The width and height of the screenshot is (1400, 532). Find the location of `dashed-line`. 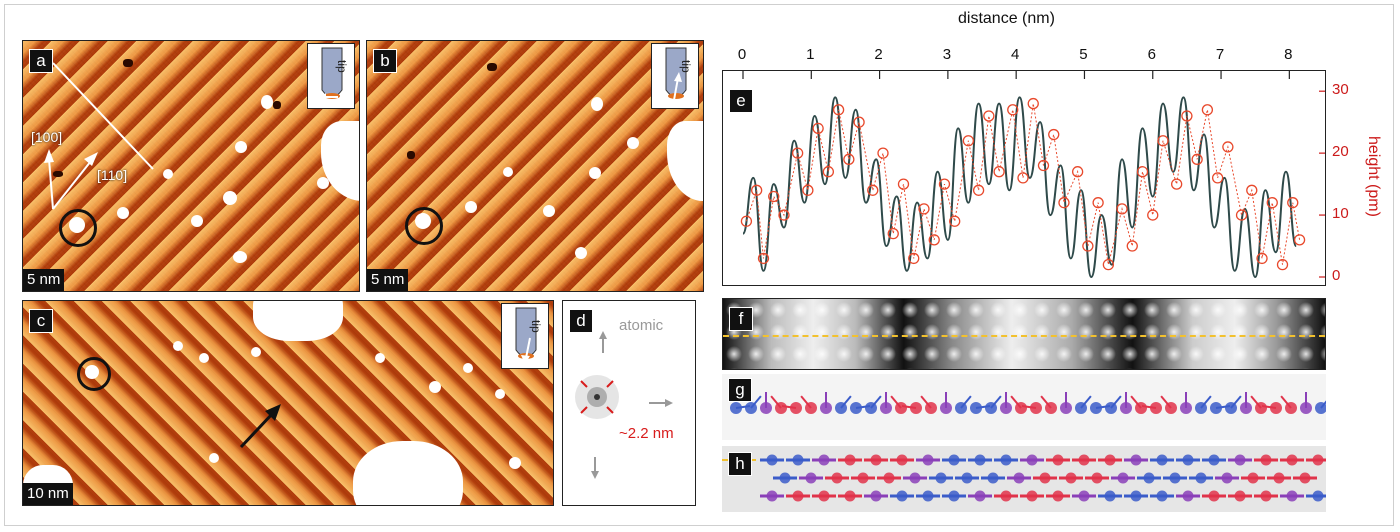

dashed-line is located at coordinates (1024, 336).